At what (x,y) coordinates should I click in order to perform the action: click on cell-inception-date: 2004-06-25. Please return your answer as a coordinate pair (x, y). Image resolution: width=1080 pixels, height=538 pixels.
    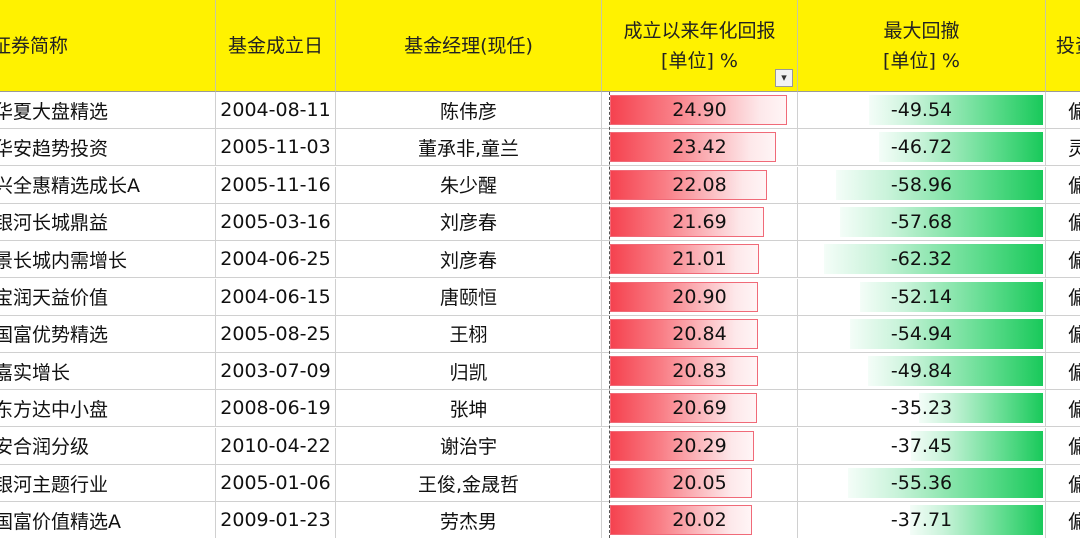
    Looking at the image, I should click on (276, 260).